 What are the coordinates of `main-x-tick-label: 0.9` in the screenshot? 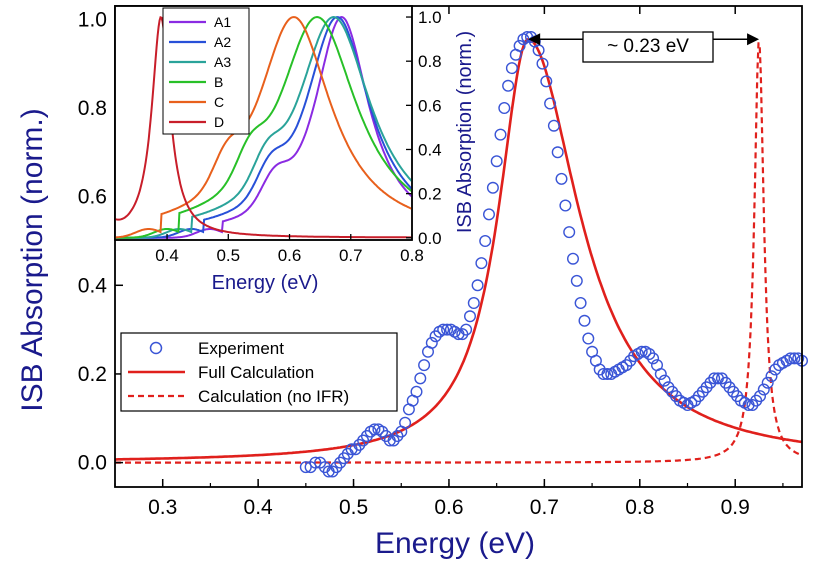 It's located at (735, 507).